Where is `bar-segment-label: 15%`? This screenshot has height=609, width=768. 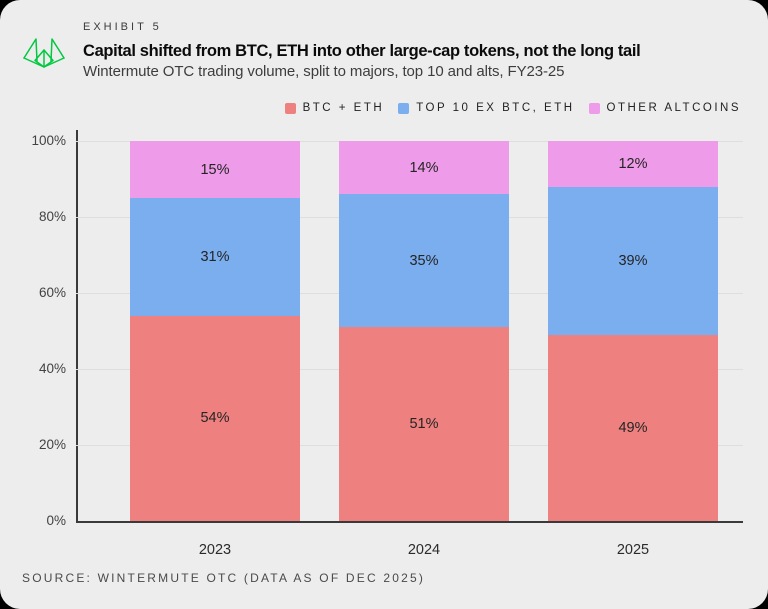 bar-segment-label: 15% is located at coordinates (215, 169).